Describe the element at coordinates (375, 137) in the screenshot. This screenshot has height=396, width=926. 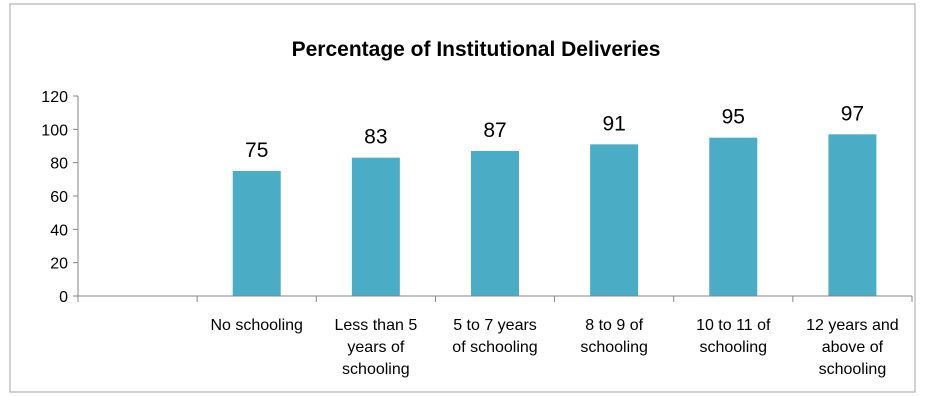
I see `data-label: 83` at that location.